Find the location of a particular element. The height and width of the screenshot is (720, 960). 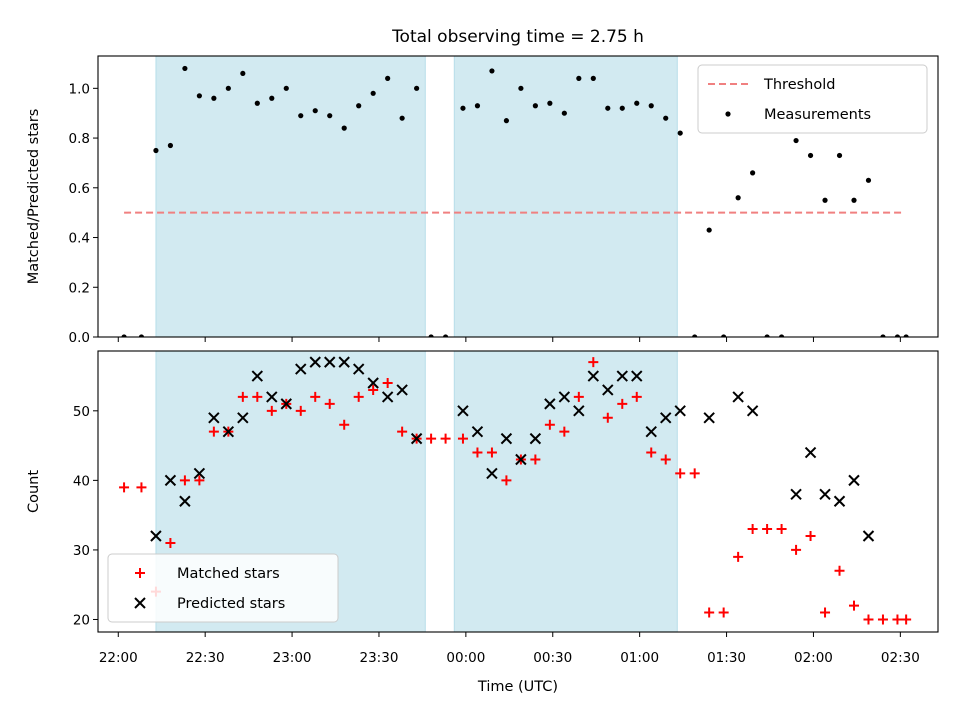

legend-predicted-swatch is located at coordinates (140, 603).